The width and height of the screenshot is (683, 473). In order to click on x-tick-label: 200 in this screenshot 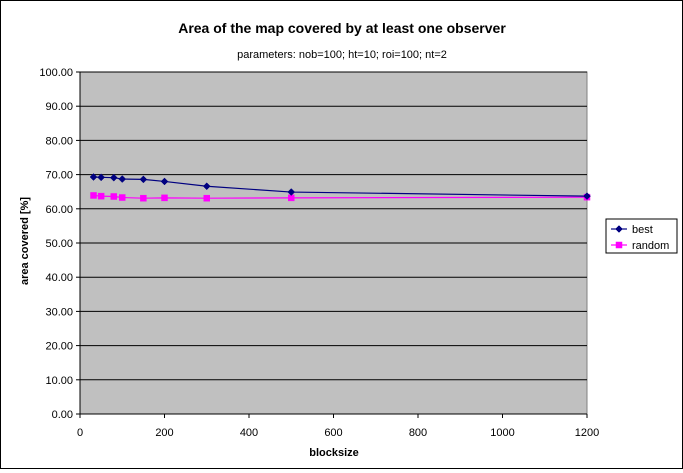, I will do `click(164, 433)`.